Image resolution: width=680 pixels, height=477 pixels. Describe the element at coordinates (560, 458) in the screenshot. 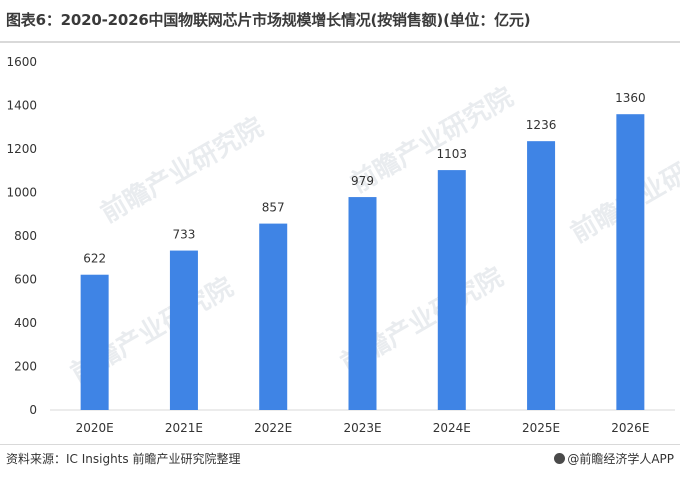

I see `brand-logo-icon` at that location.